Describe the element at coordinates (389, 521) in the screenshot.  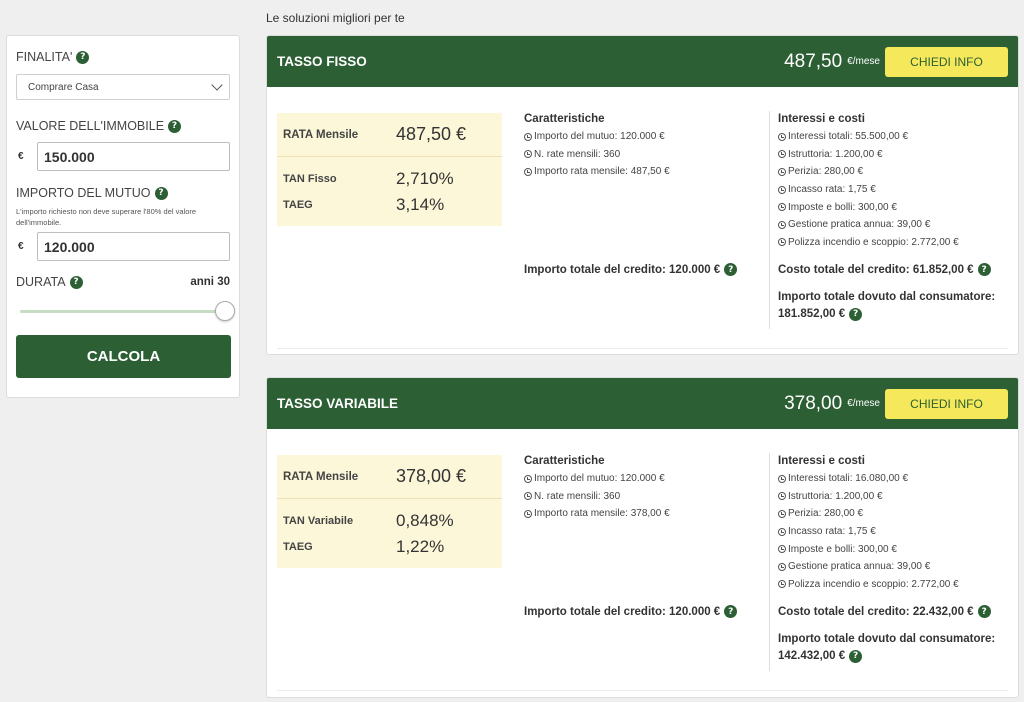
I see `tan-row: TAN Variabile 0,848%` at that location.